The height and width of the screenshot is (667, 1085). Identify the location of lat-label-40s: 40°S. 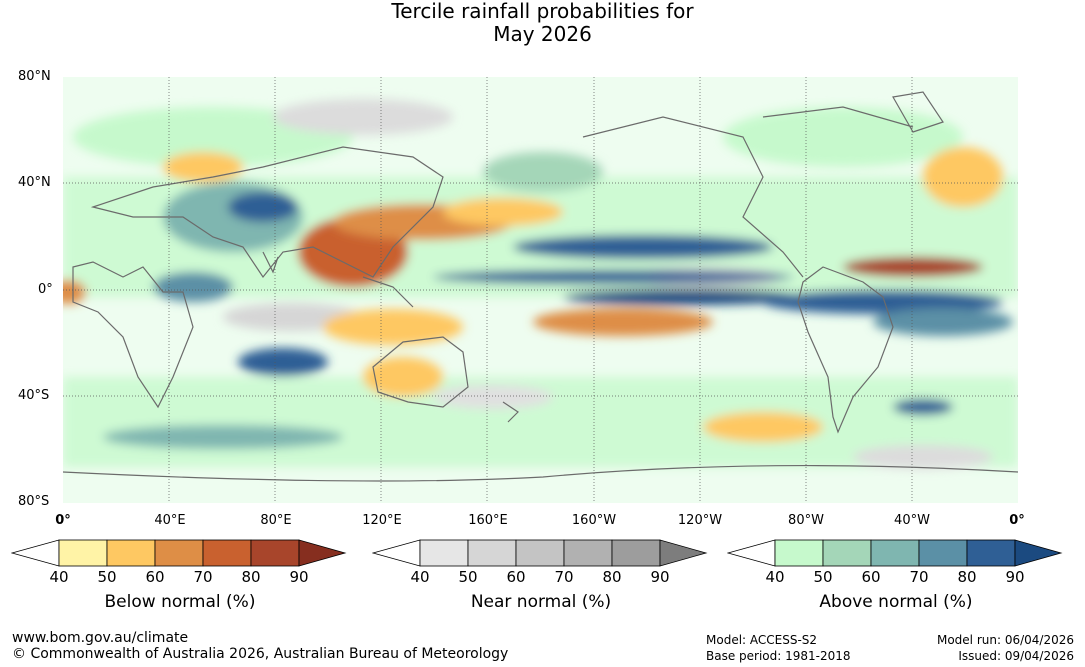
(34, 395).